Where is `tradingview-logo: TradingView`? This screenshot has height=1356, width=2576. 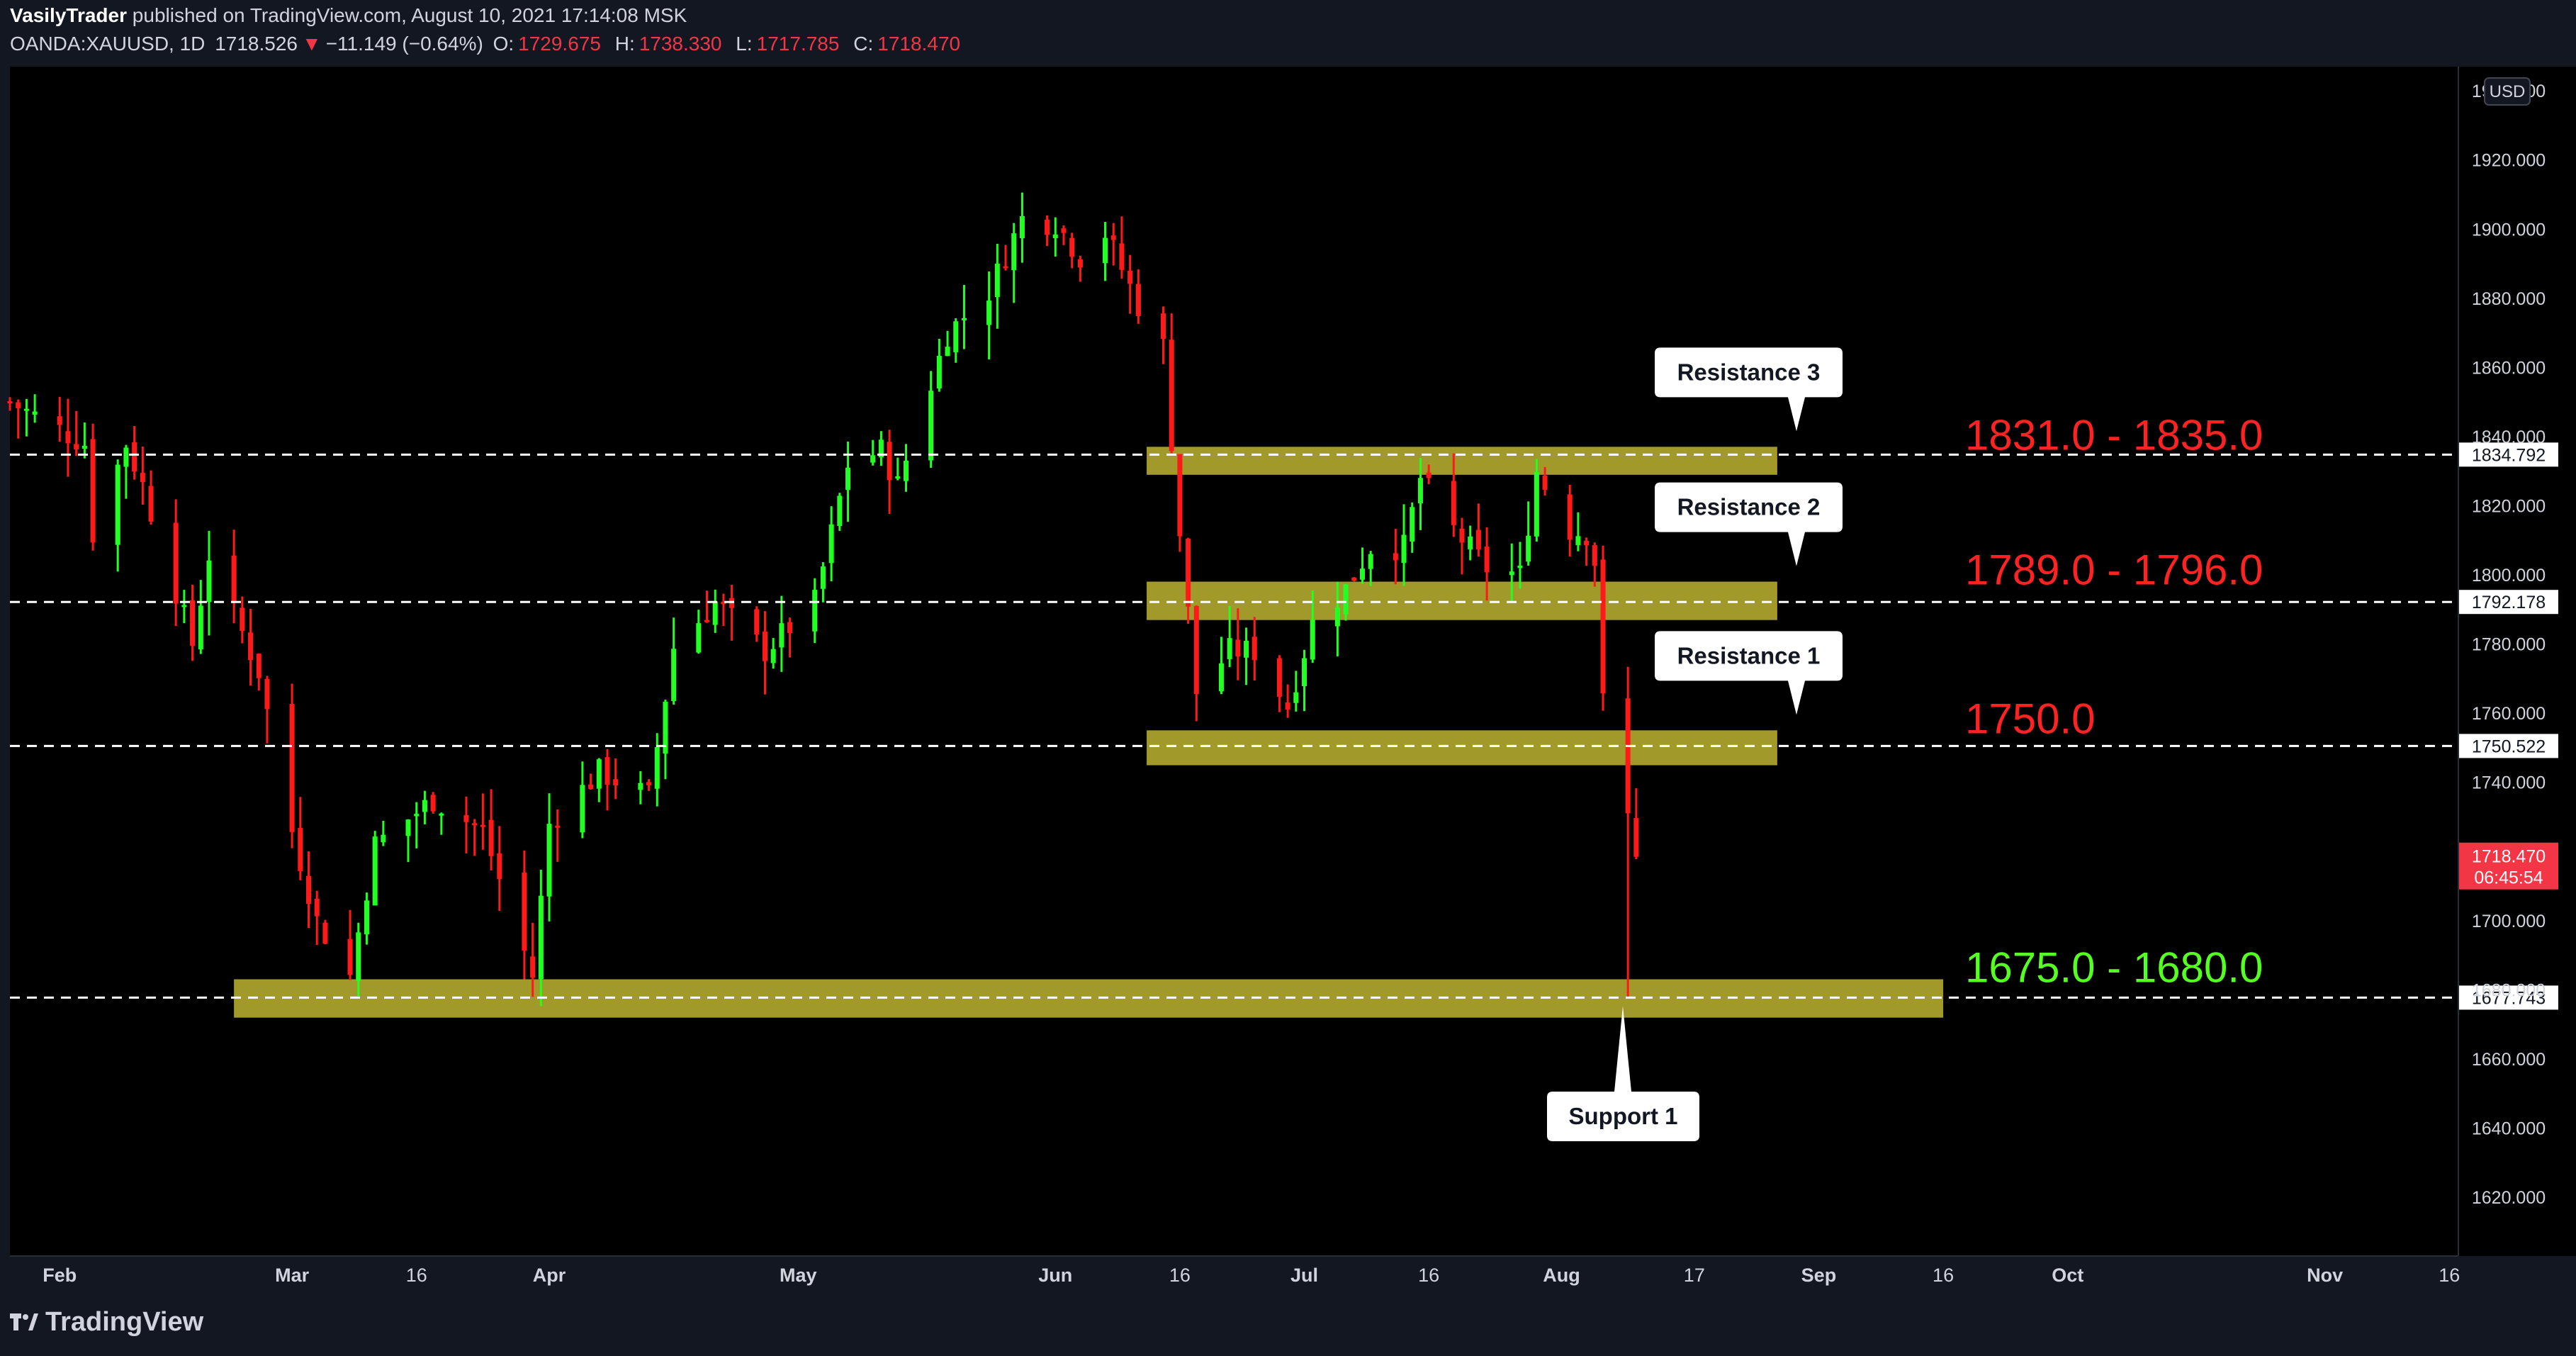
tradingview-logo: TradingView is located at coordinates (106, 1322).